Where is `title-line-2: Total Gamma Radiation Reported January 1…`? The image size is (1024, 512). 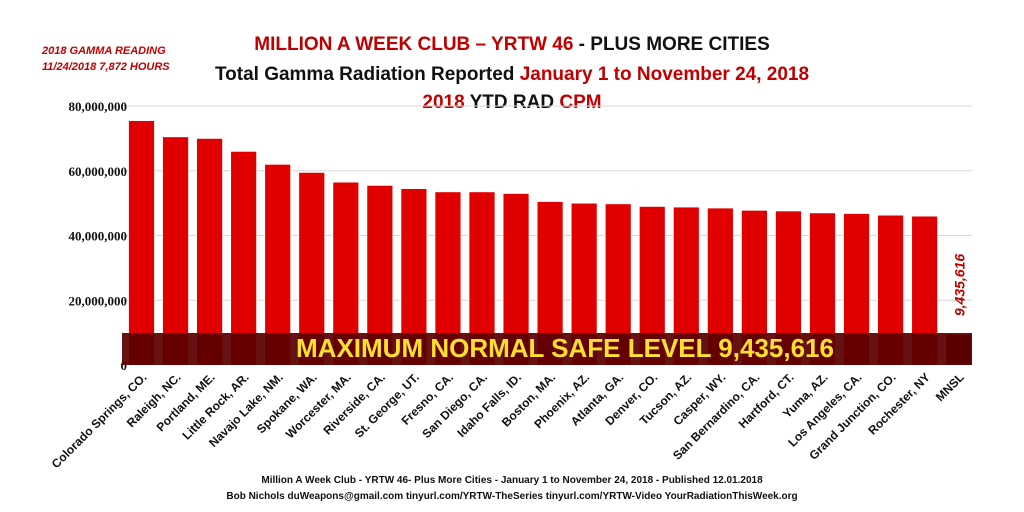 title-line-2: Total Gamma Radiation Reported January 1… is located at coordinates (512, 75).